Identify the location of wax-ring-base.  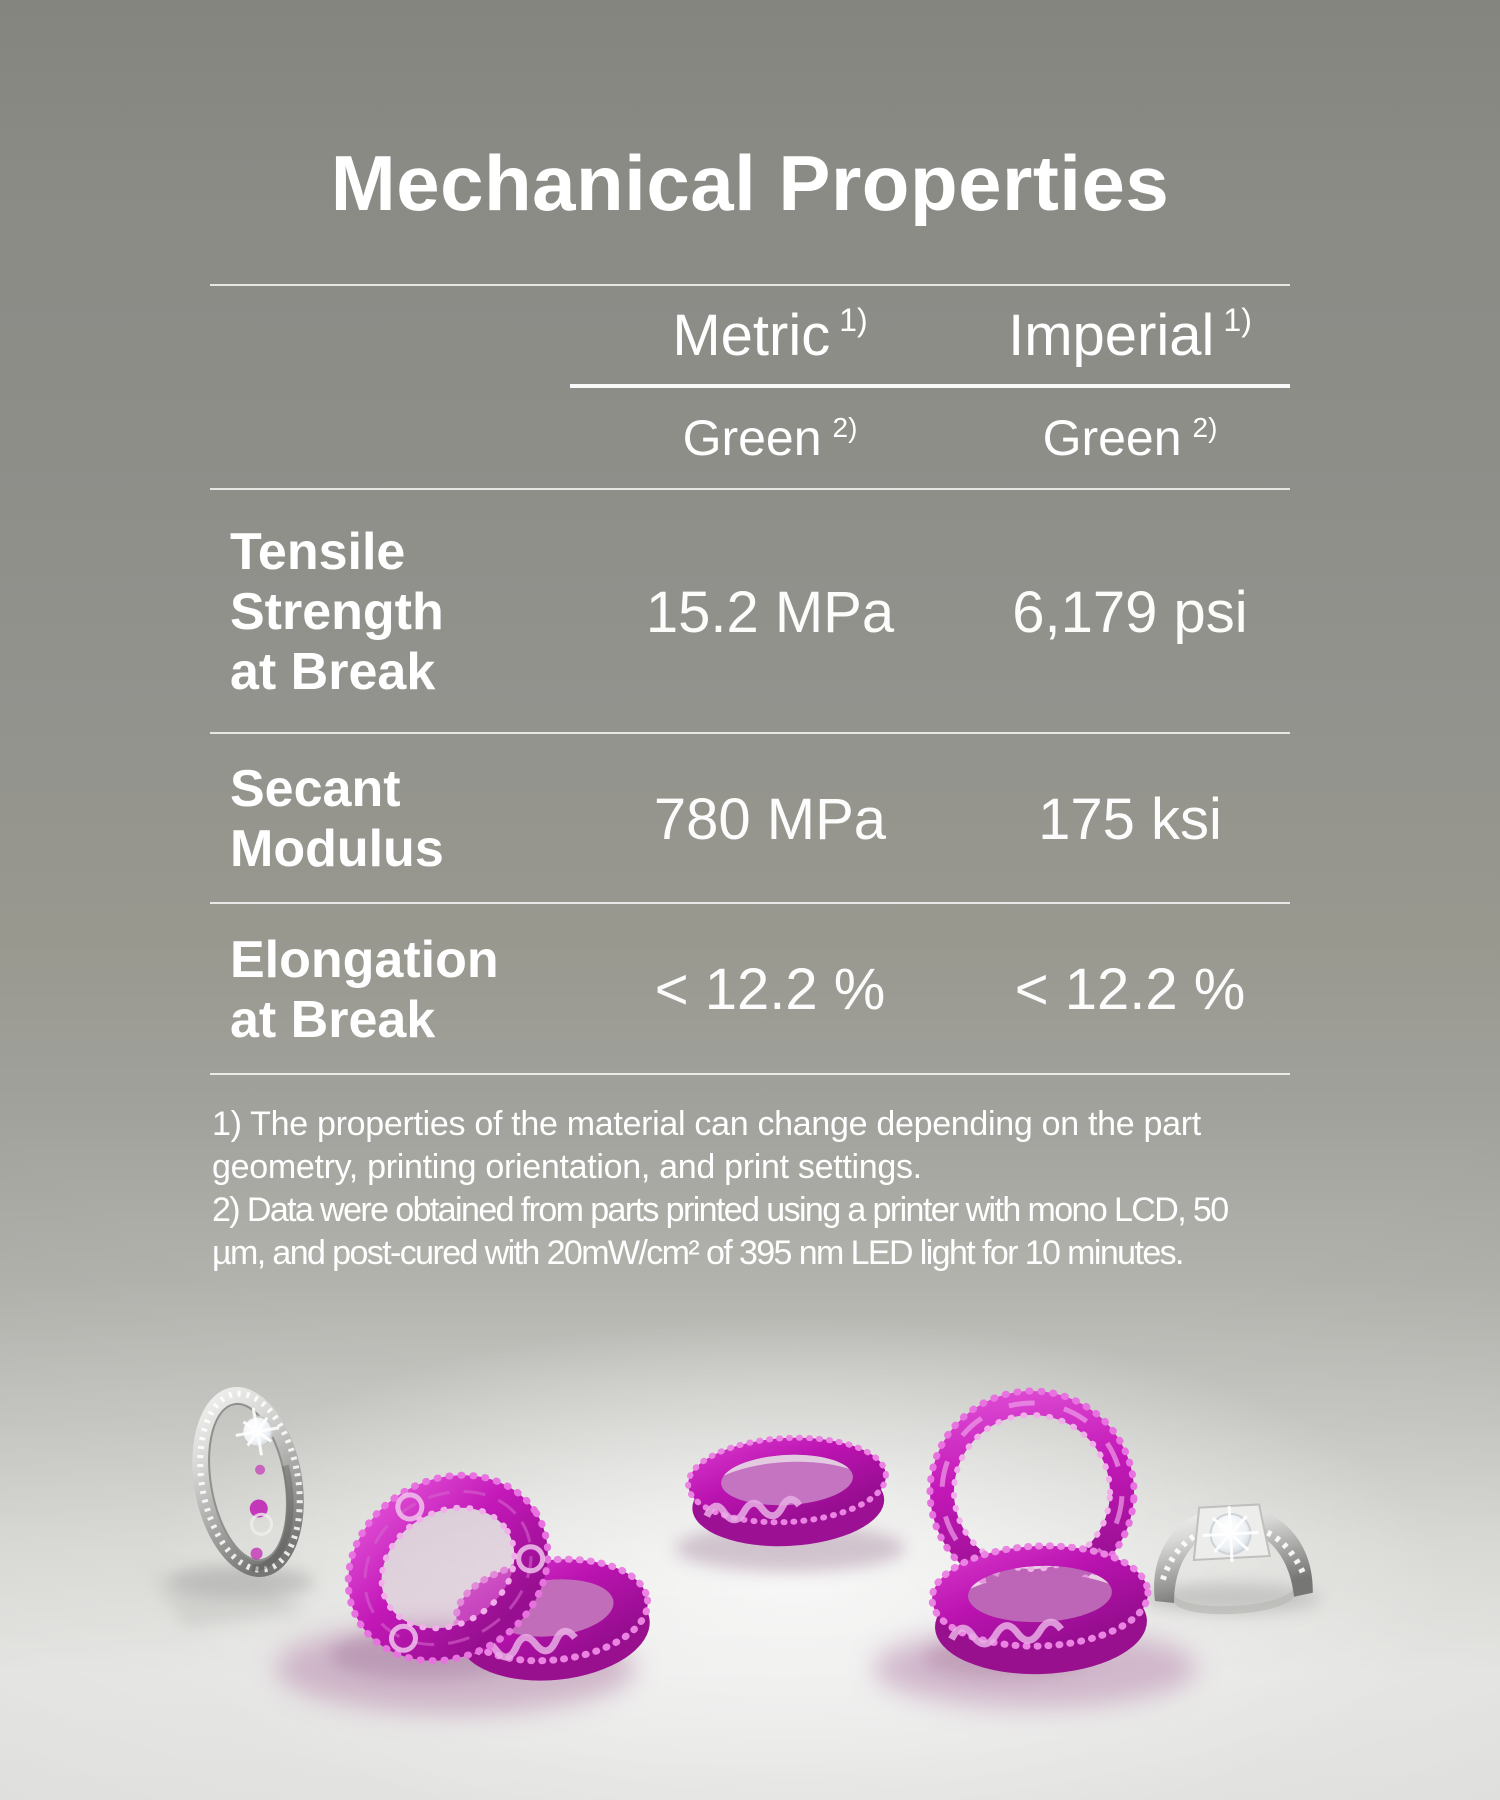
(1040, 1608).